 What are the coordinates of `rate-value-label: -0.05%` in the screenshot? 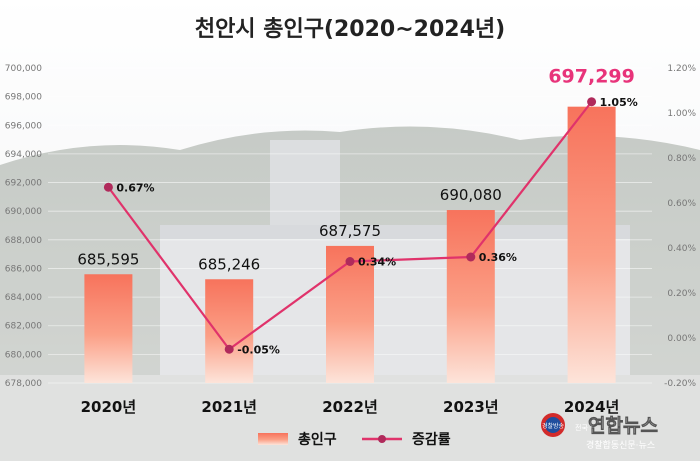 It's located at (258, 349).